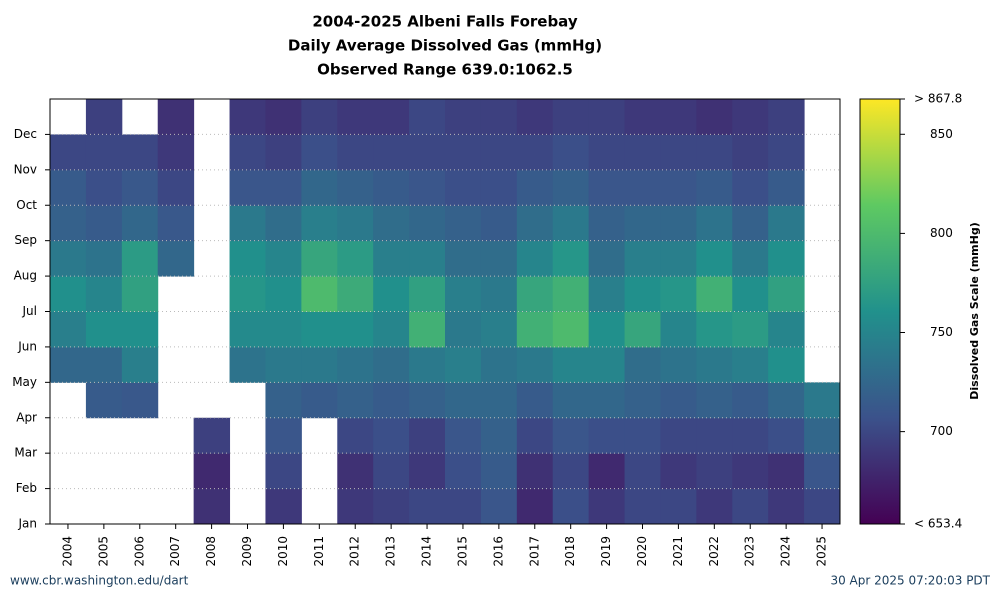  What do you see at coordinates (941, 233) in the screenshot?
I see `colorbar-tick-label: 800` at bounding box center [941, 233].